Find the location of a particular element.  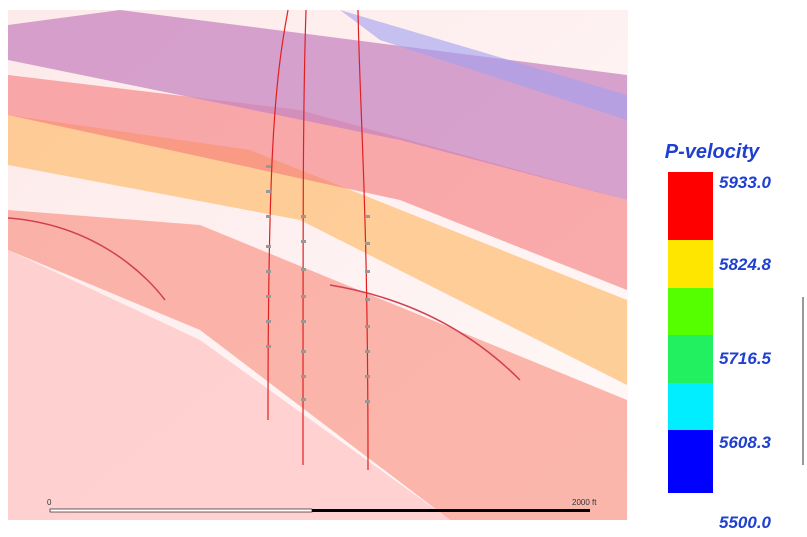

legend-label: 5500.0 is located at coordinates (745, 522).